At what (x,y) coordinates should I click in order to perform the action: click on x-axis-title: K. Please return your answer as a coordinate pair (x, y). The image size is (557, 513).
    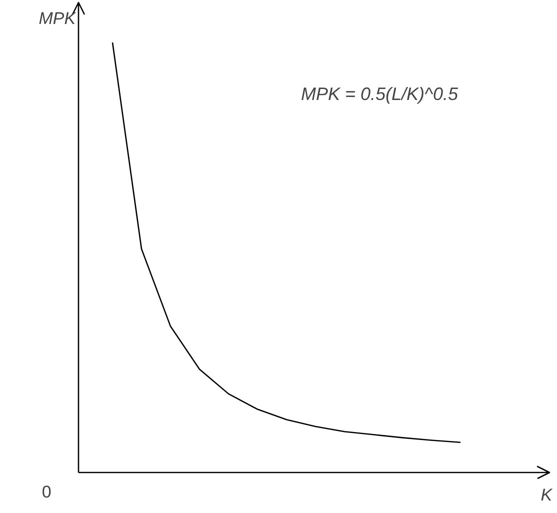
    Looking at the image, I should click on (546, 494).